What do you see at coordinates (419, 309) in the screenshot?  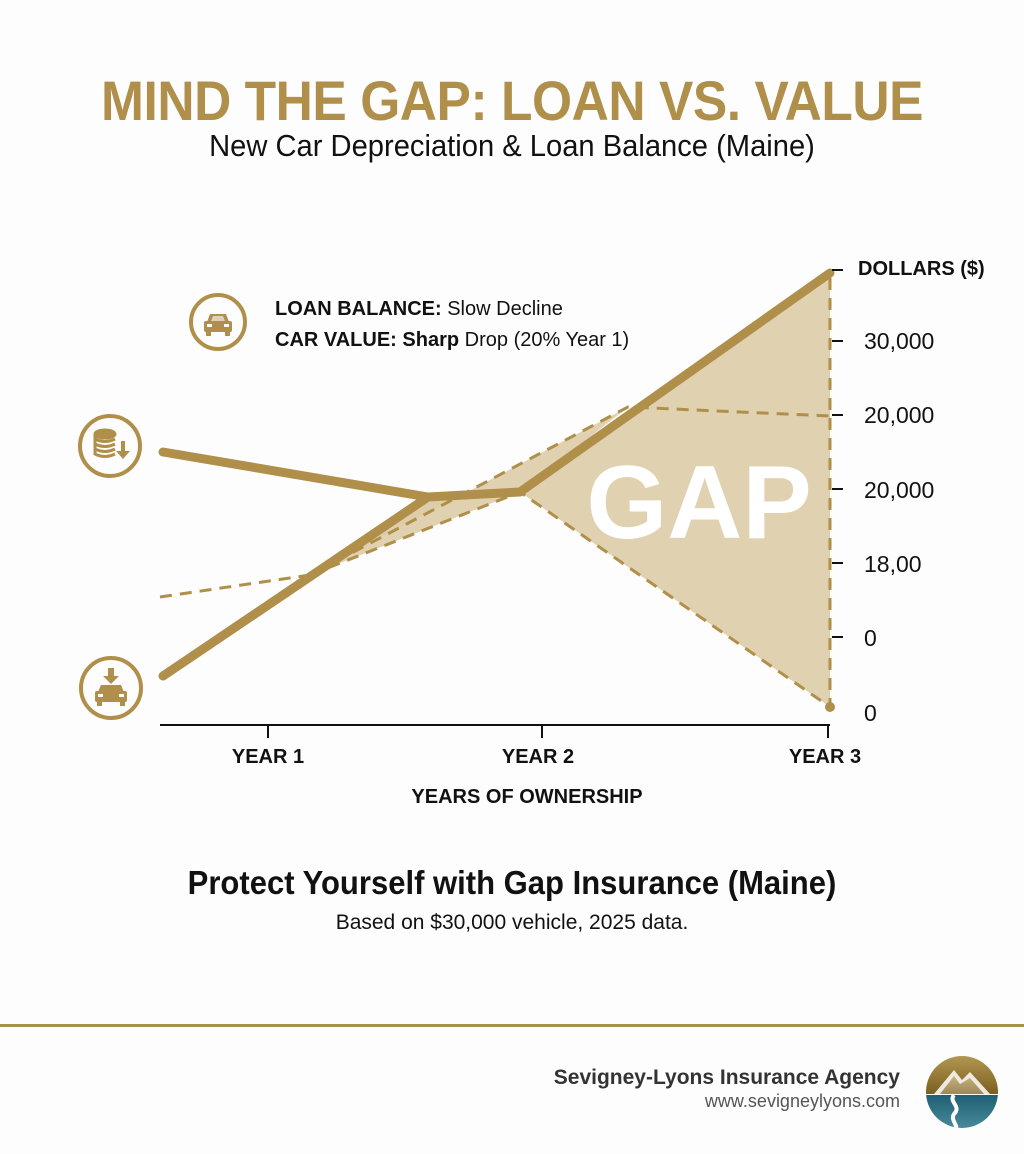 I see `legend-item-loan: LOAN BALANCE: Slow Decline` at bounding box center [419, 309].